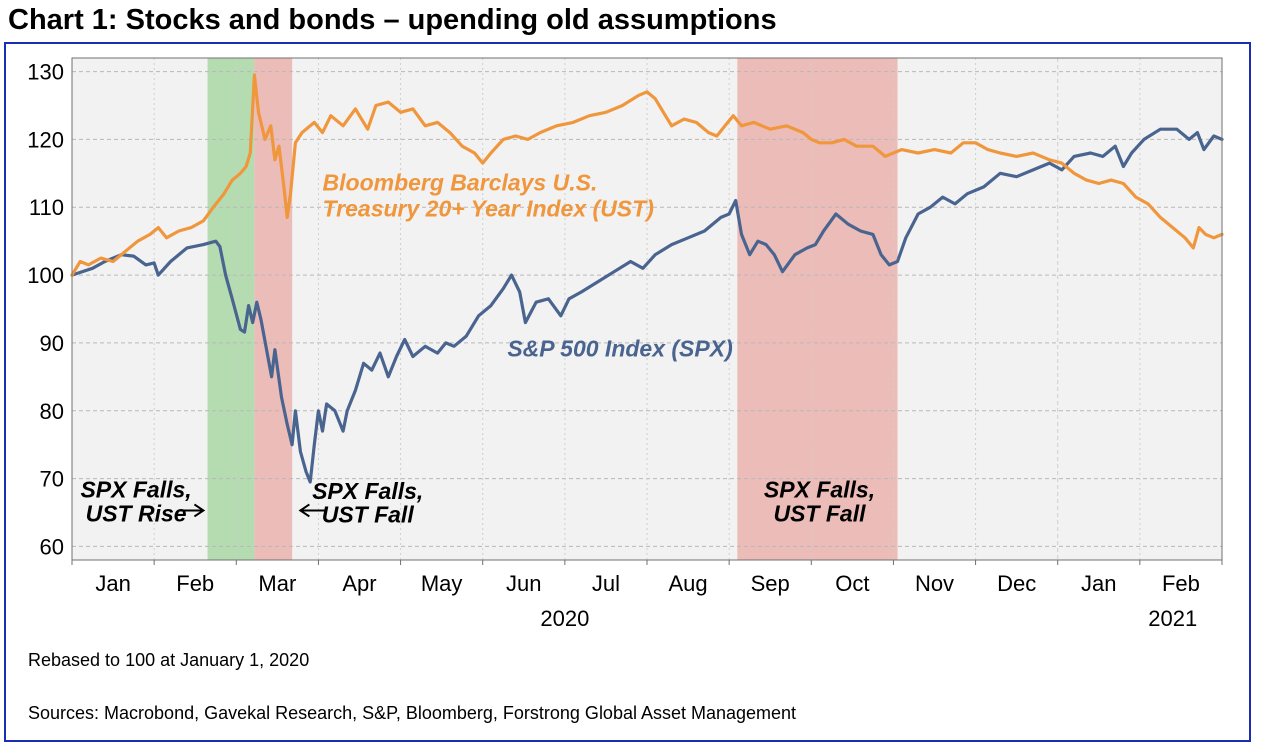 This screenshot has width=1262, height=750. What do you see at coordinates (135, 490) in the screenshot?
I see `region-label-green: SPX Falls,` at bounding box center [135, 490].